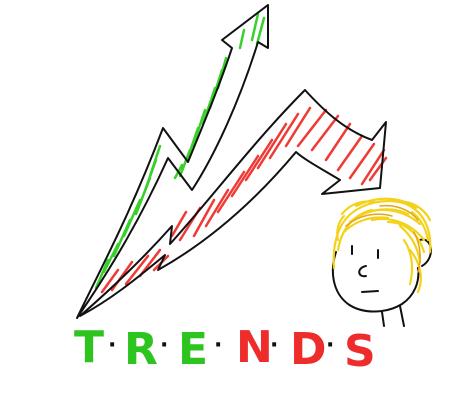 This screenshot has width=475, height=401. What do you see at coordinates (193, 349) in the screenshot?
I see `letter-e: E` at bounding box center [193, 349].